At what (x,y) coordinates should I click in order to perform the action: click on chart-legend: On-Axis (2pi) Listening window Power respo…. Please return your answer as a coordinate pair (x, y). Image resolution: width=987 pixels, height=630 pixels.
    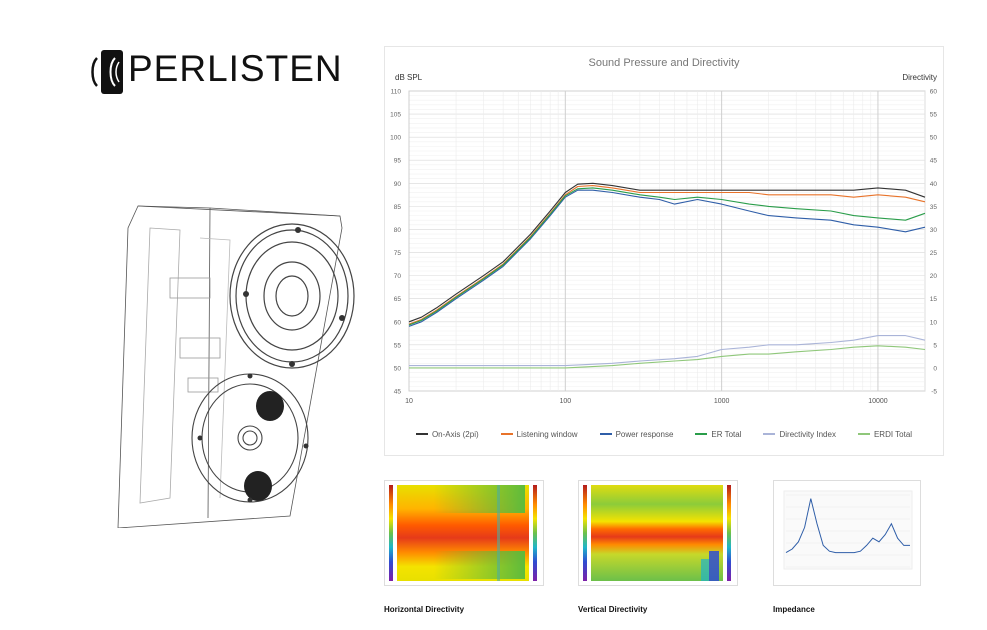
    Looking at the image, I should click on (664, 434).